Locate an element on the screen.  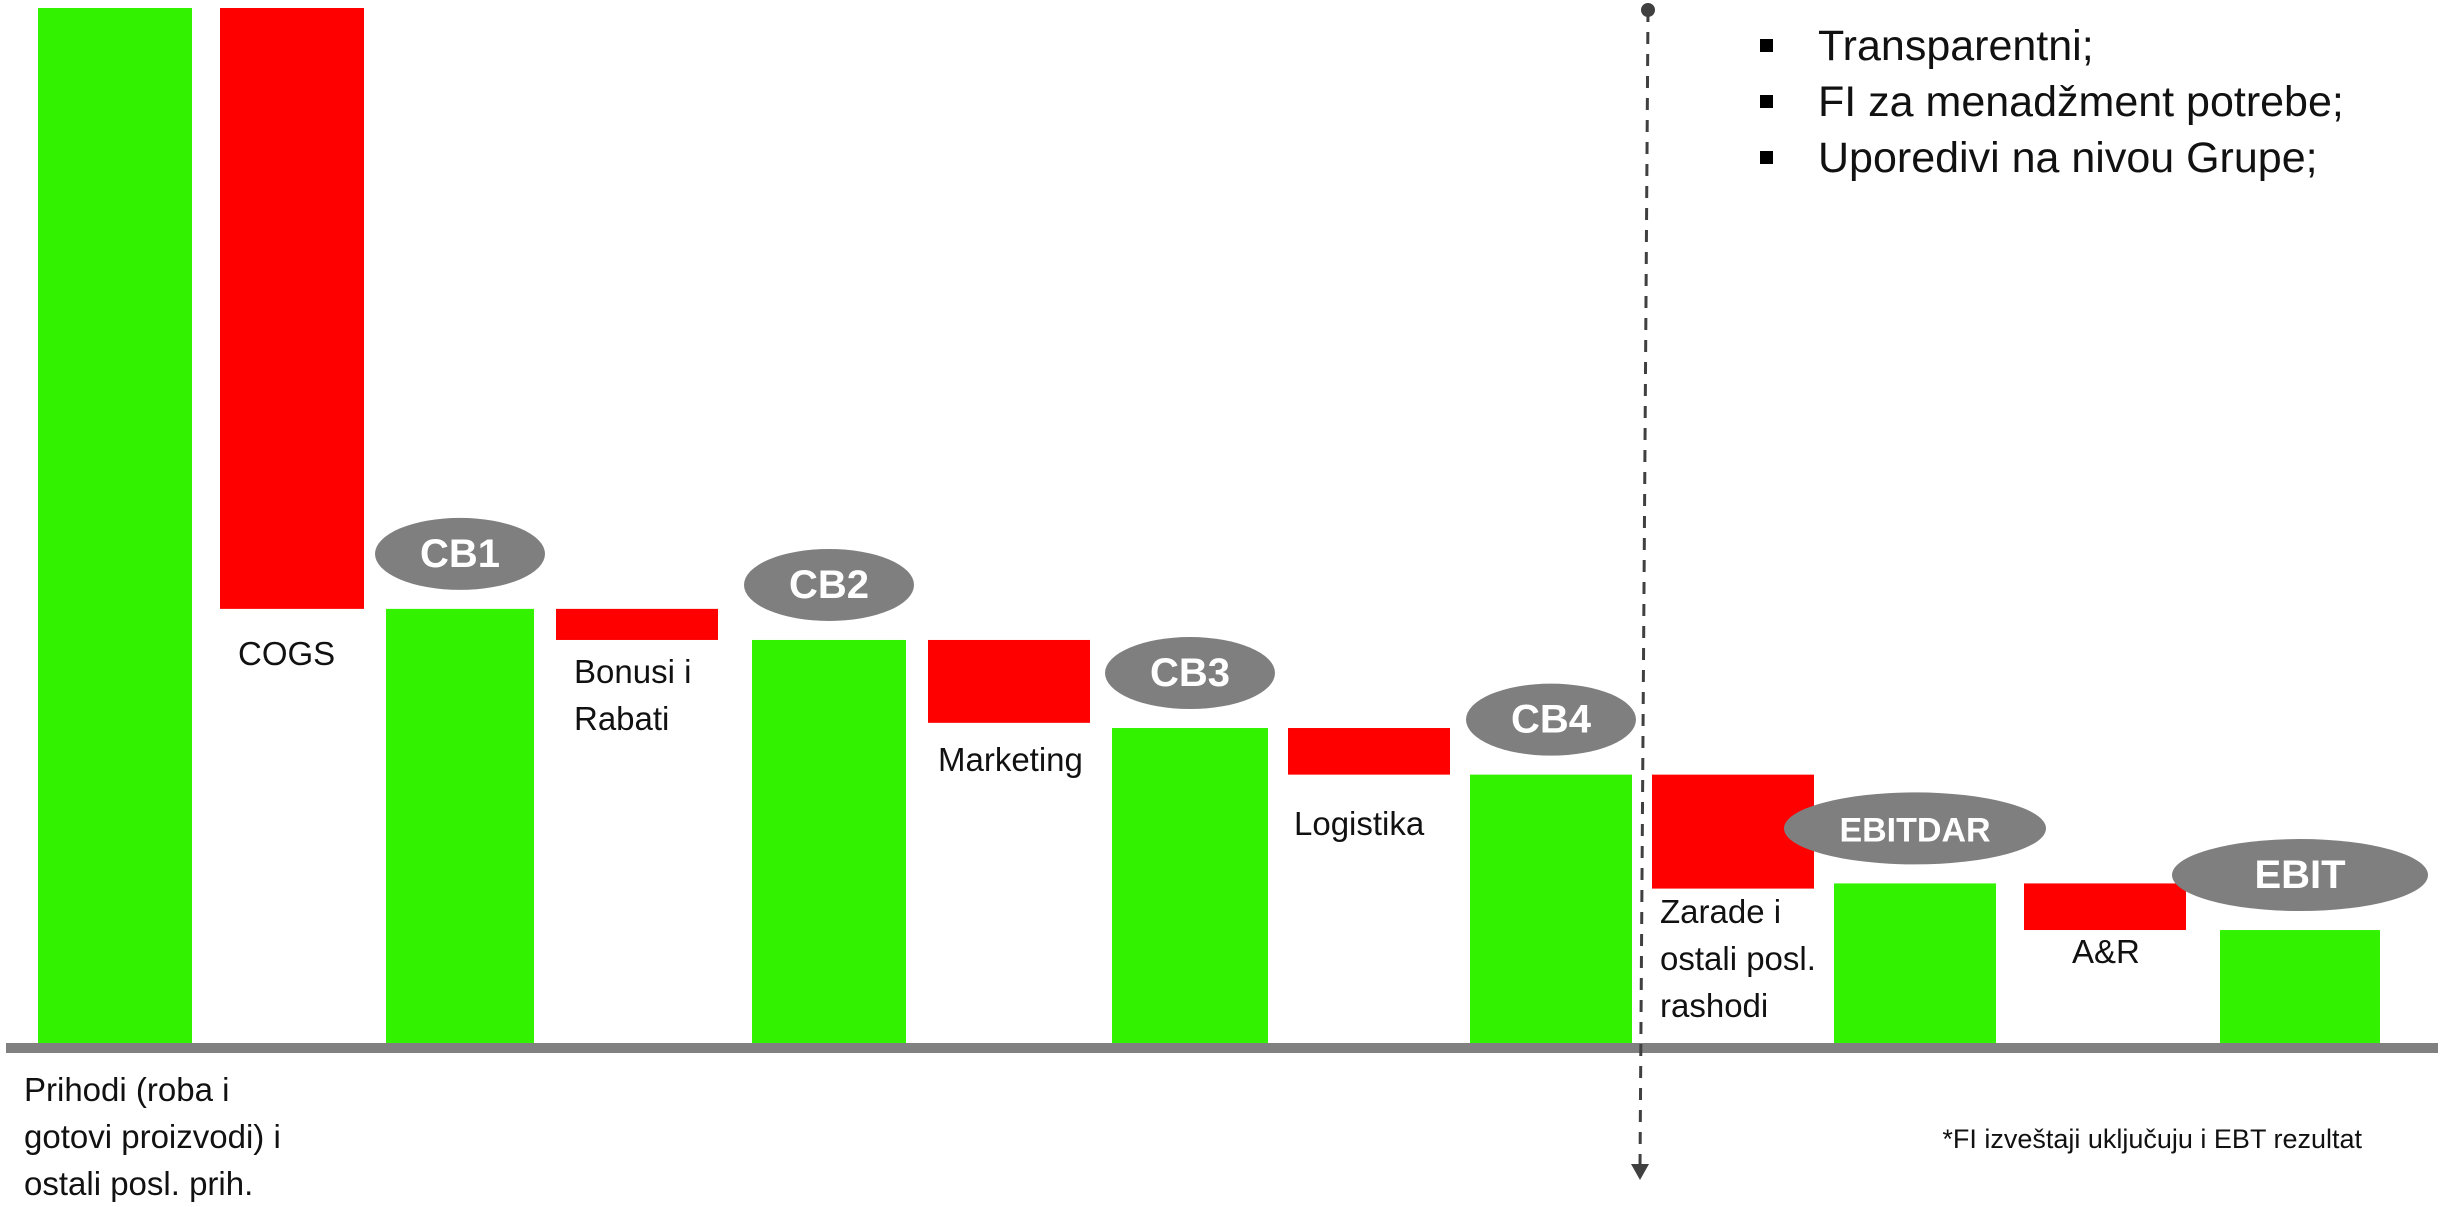
footnote: *FI izveštaji uključuju i EBT rezultat is located at coordinates (2152, 1139).